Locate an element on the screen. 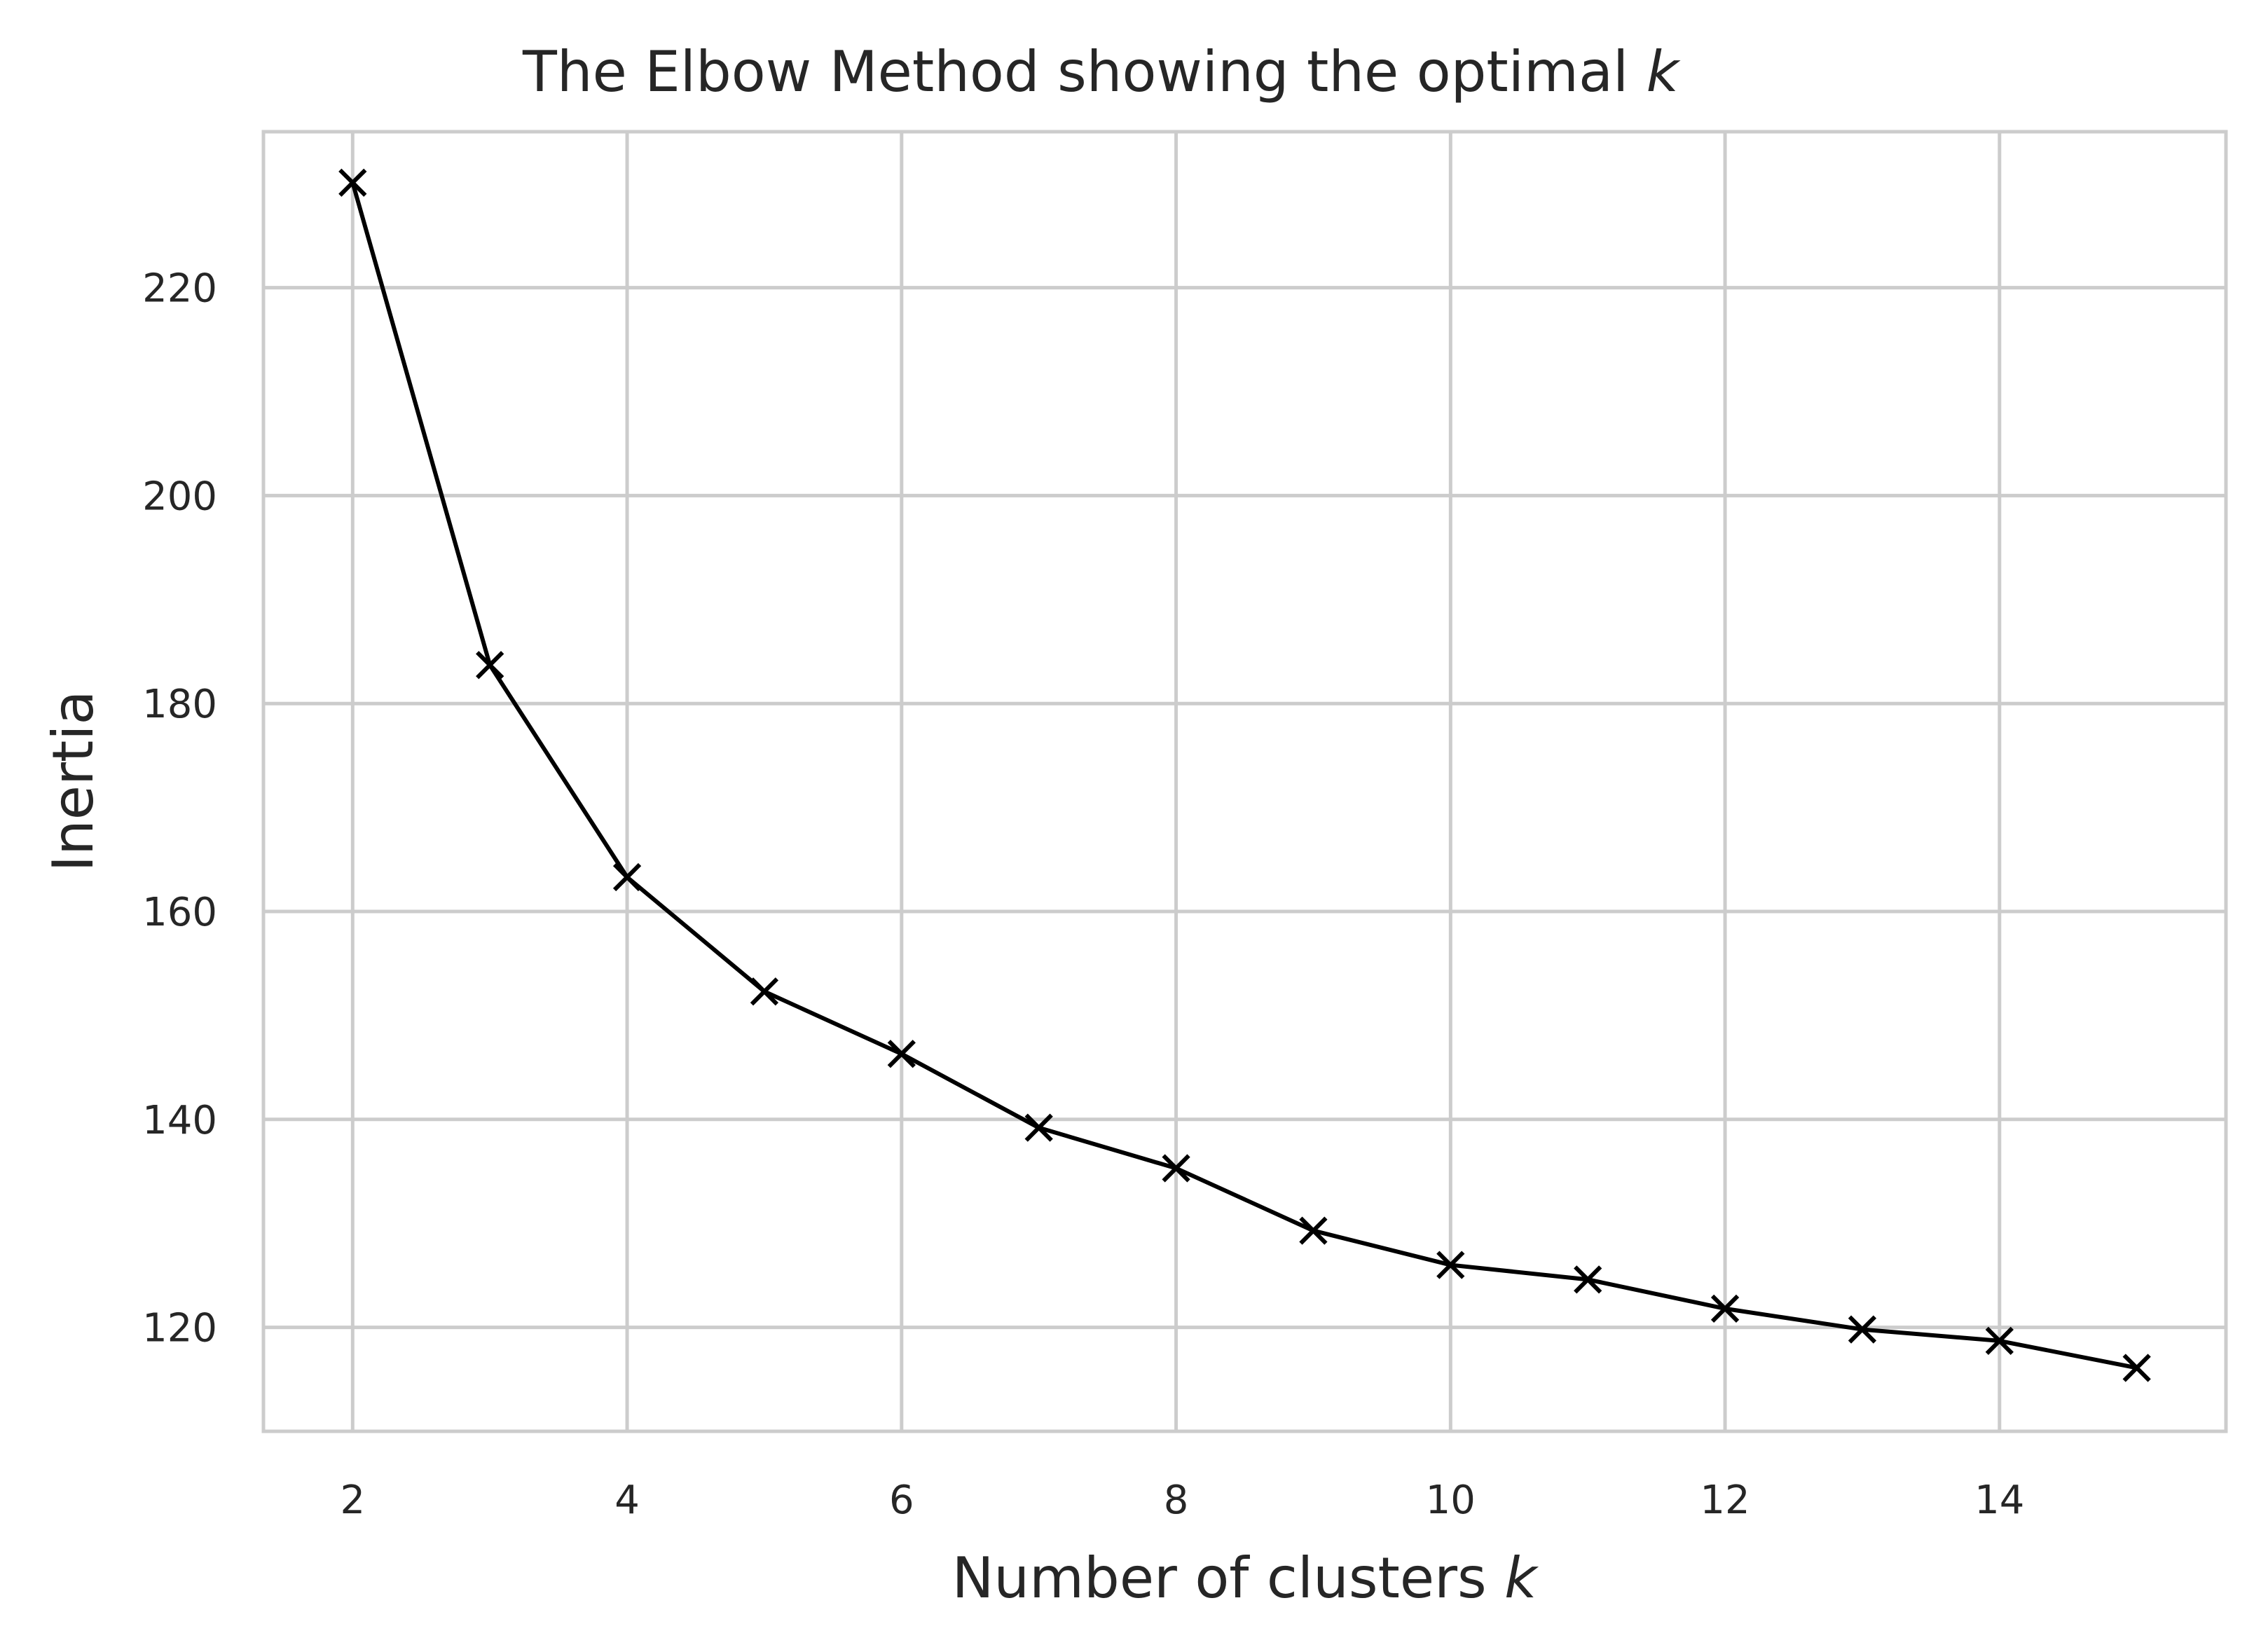  y-tick-label: 220 is located at coordinates (179, 289).